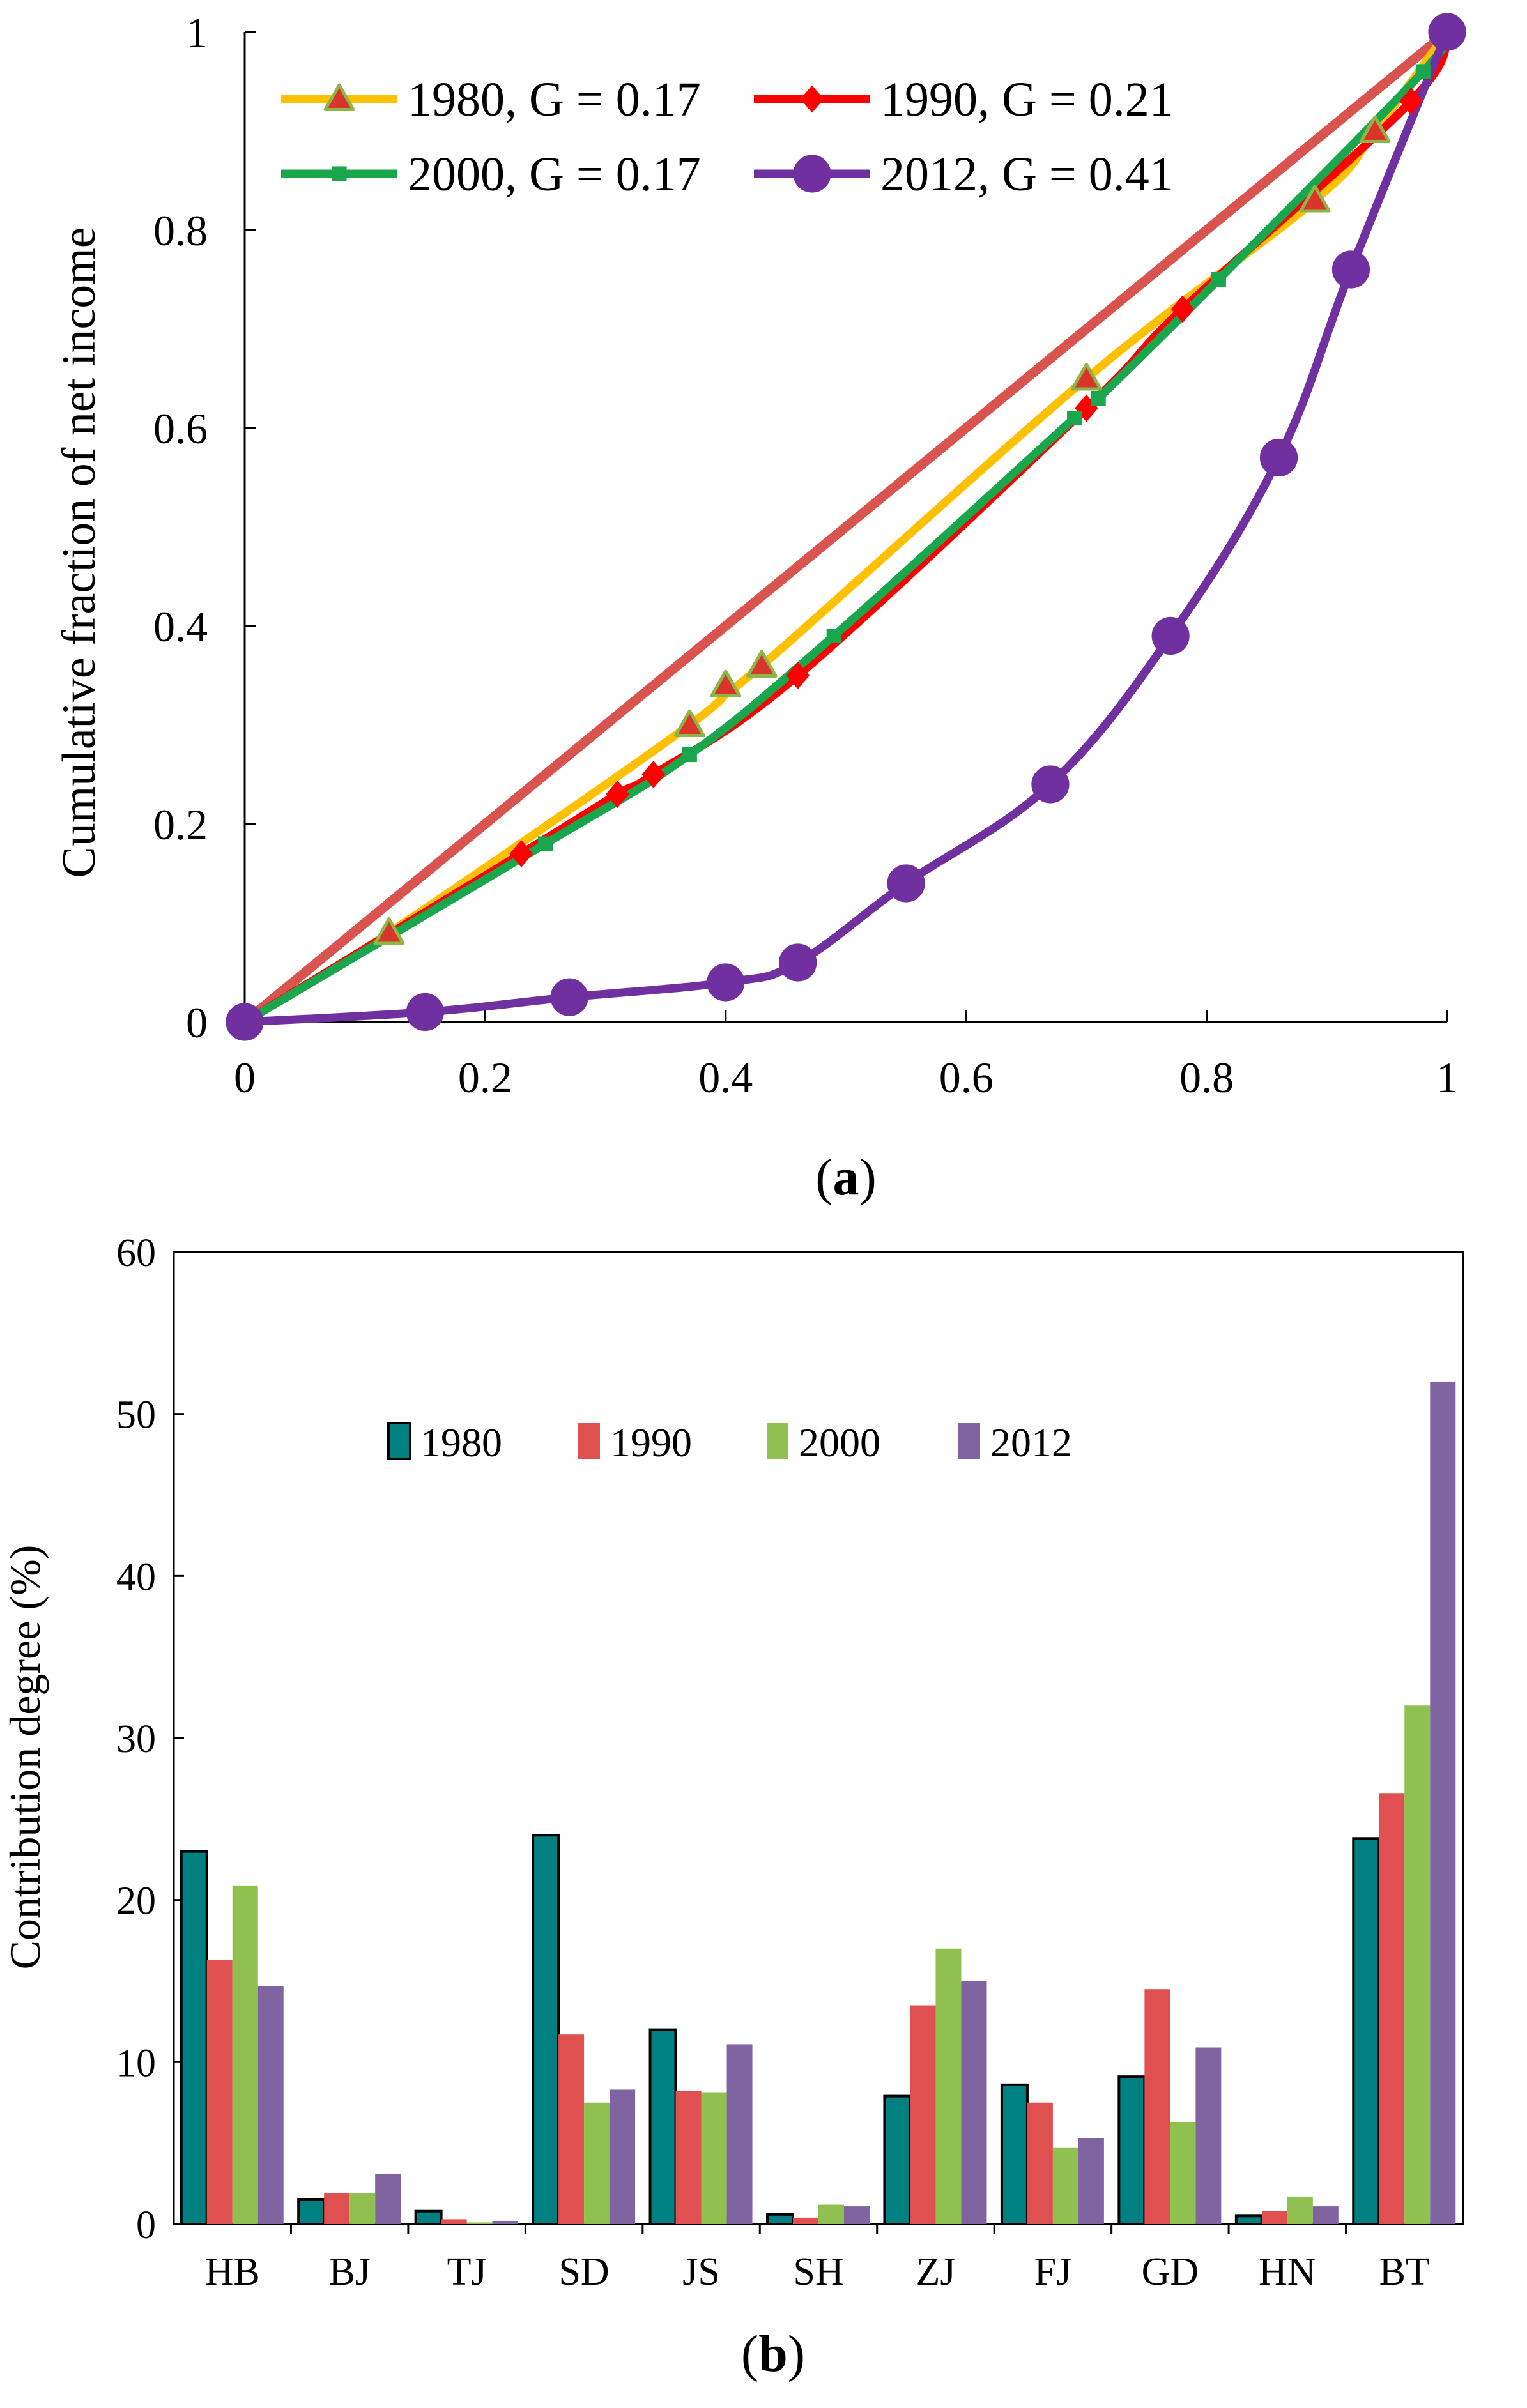  I want to click on x-tick-label-a: 0.4, so click(725, 1077).